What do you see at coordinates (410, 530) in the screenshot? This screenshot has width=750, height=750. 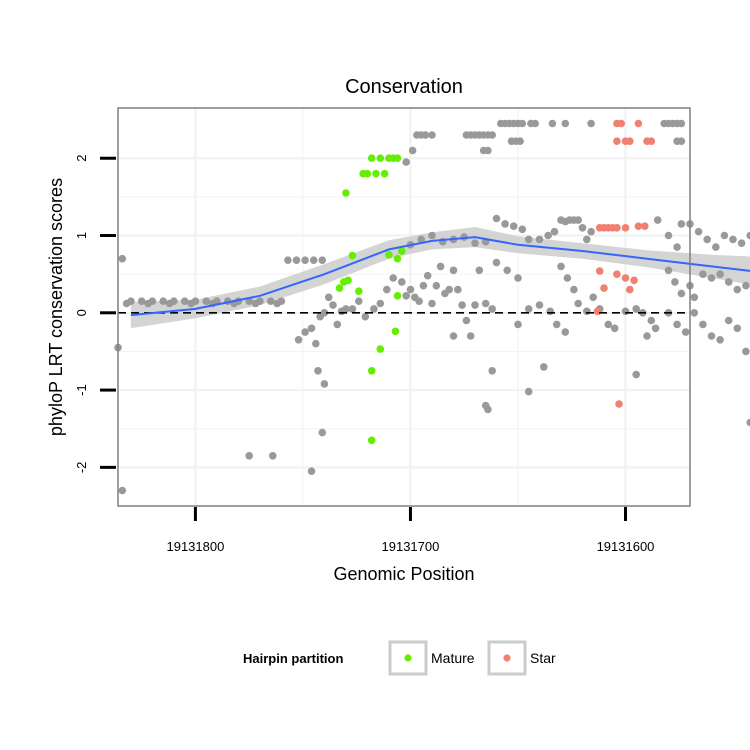 I see `x-axis: 19131800 19131700 19131600` at bounding box center [410, 530].